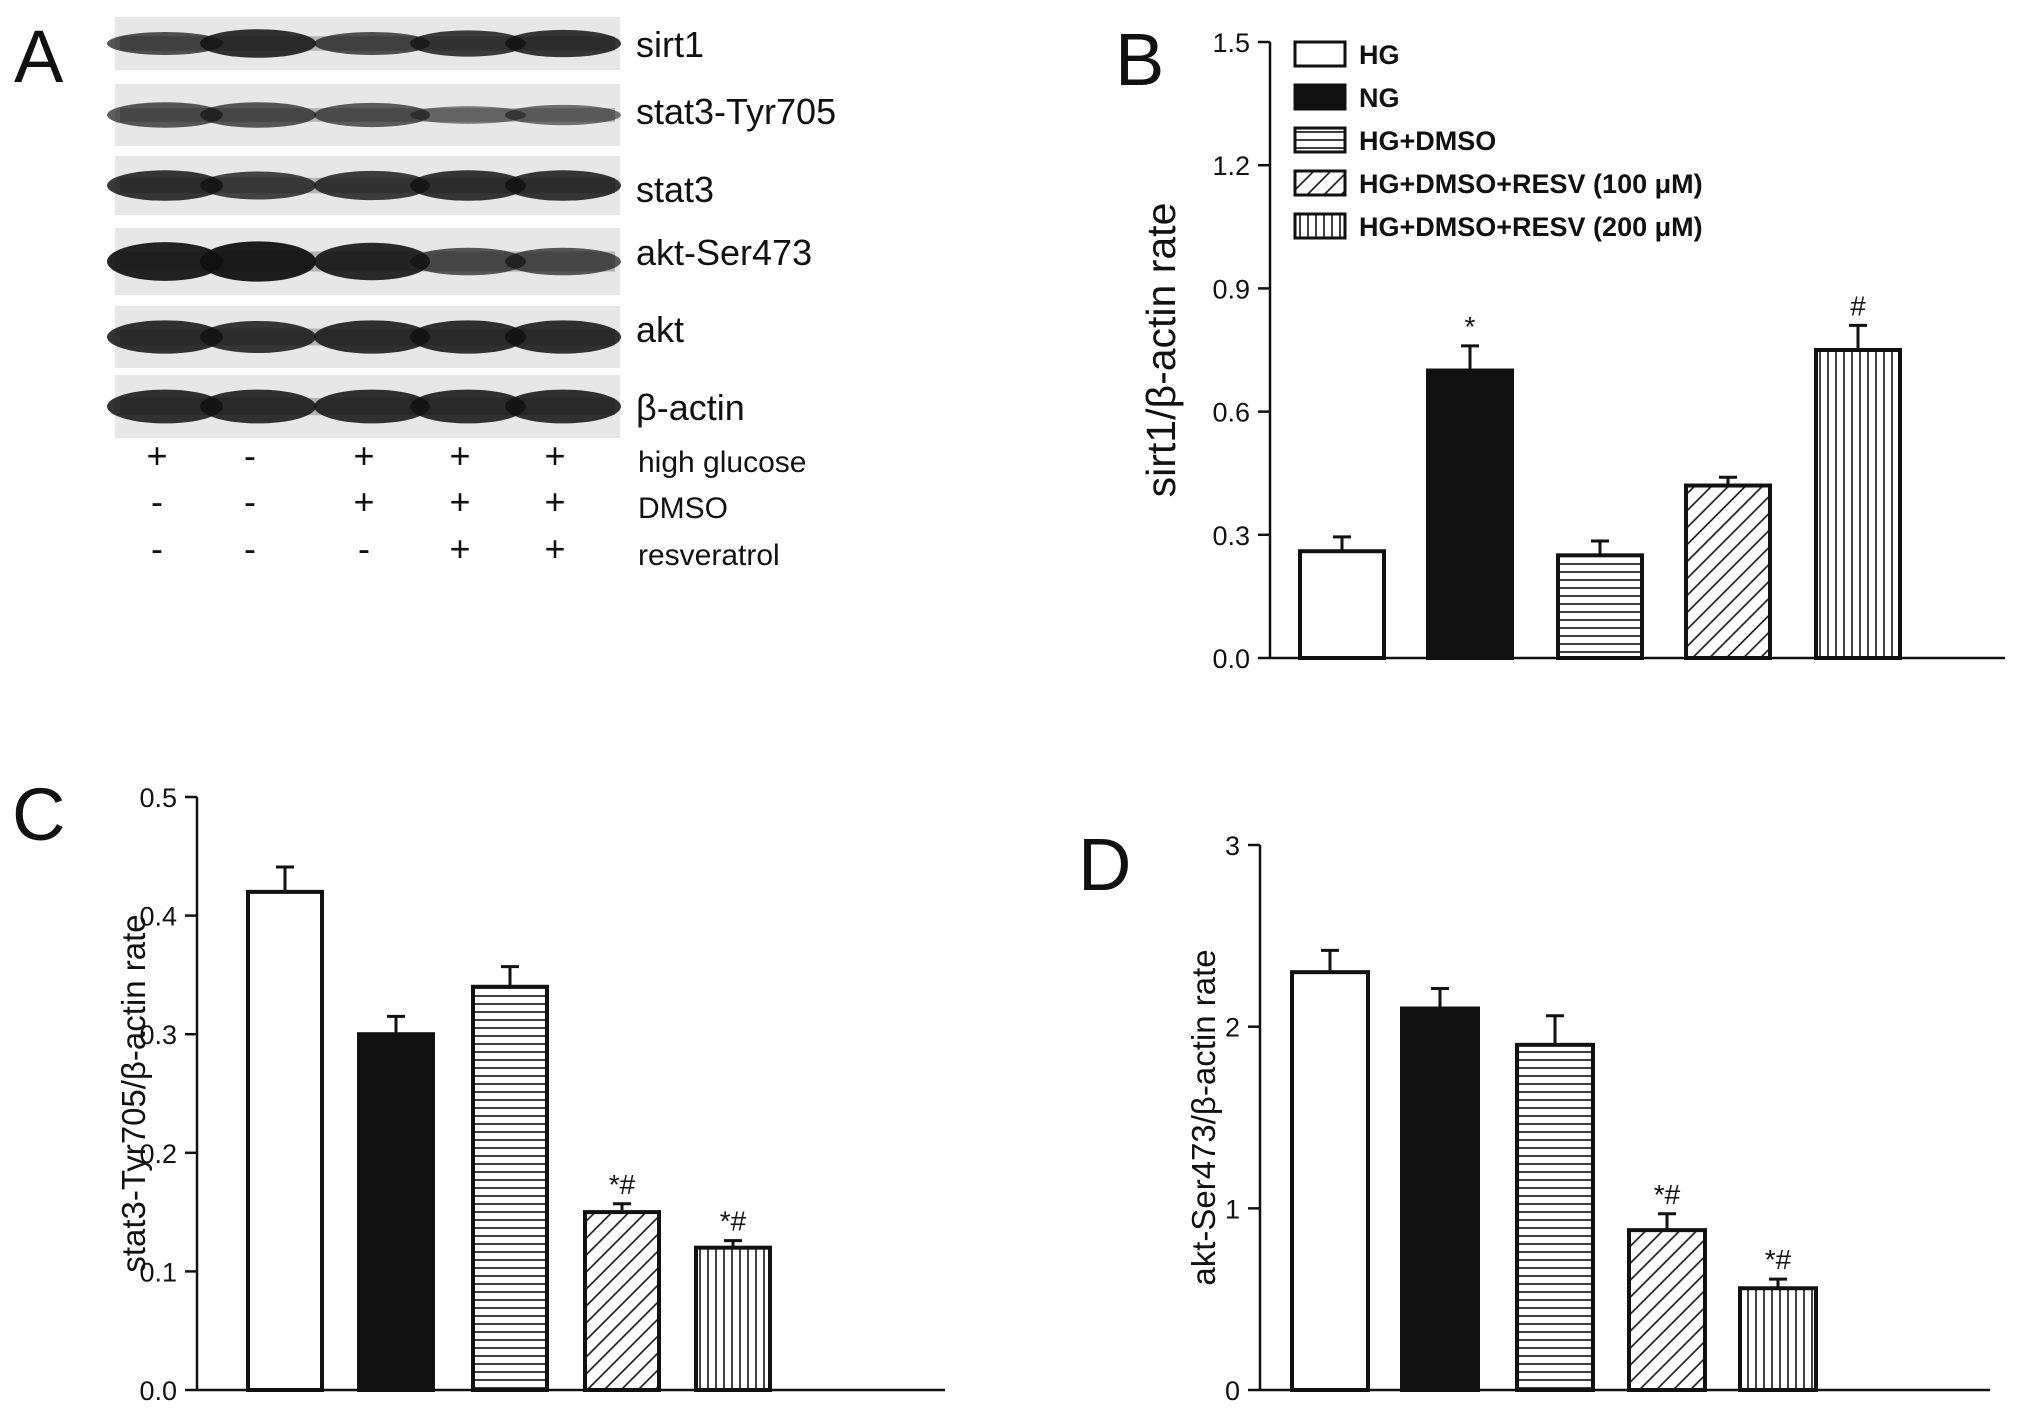  I want to click on legend-label: NG, so click(1379, 98).